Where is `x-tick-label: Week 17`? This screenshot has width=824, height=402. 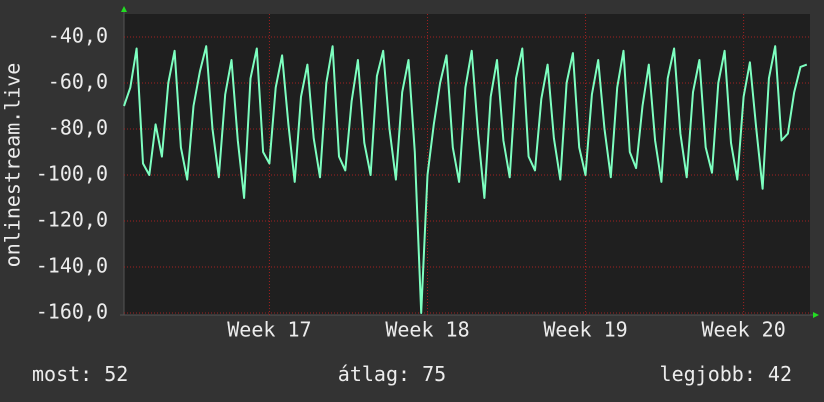
x-tick-label: Week 17 is located at coordinates (269, 330).